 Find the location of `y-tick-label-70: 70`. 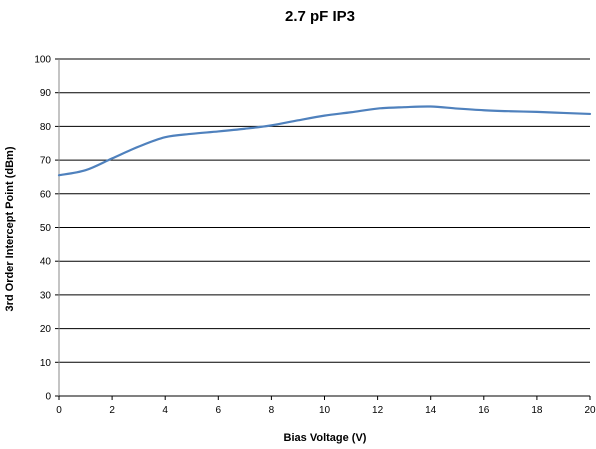

y-tick-label-70: 70 is located at coordinates (46, 161).